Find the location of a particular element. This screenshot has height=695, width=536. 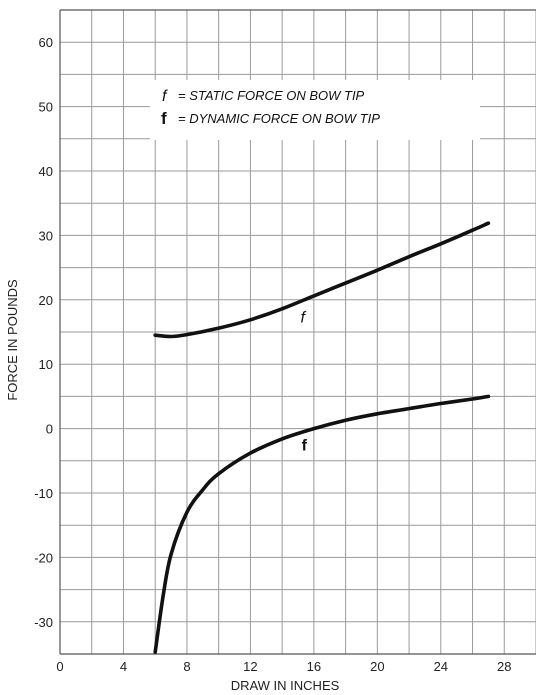

y-tick-label: -10 is located at coordinates (43, 493).